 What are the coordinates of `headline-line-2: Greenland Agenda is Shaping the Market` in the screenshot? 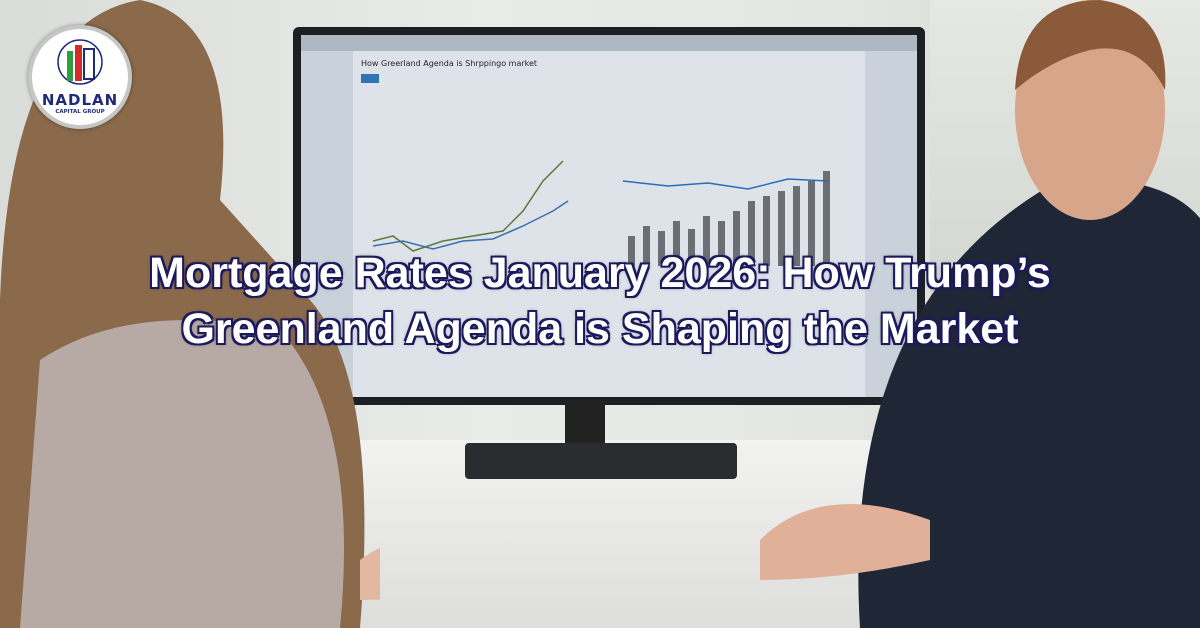 It's located at (599, 329).